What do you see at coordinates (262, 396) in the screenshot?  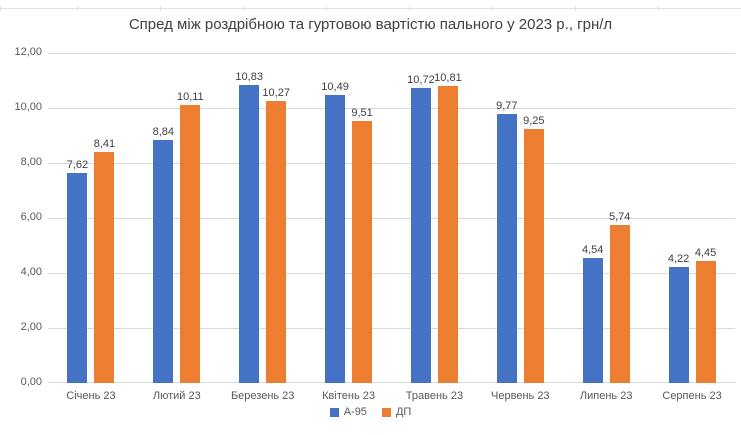 I see `x-axis-category-label: Березень 23` at bounding box center [262, 396].